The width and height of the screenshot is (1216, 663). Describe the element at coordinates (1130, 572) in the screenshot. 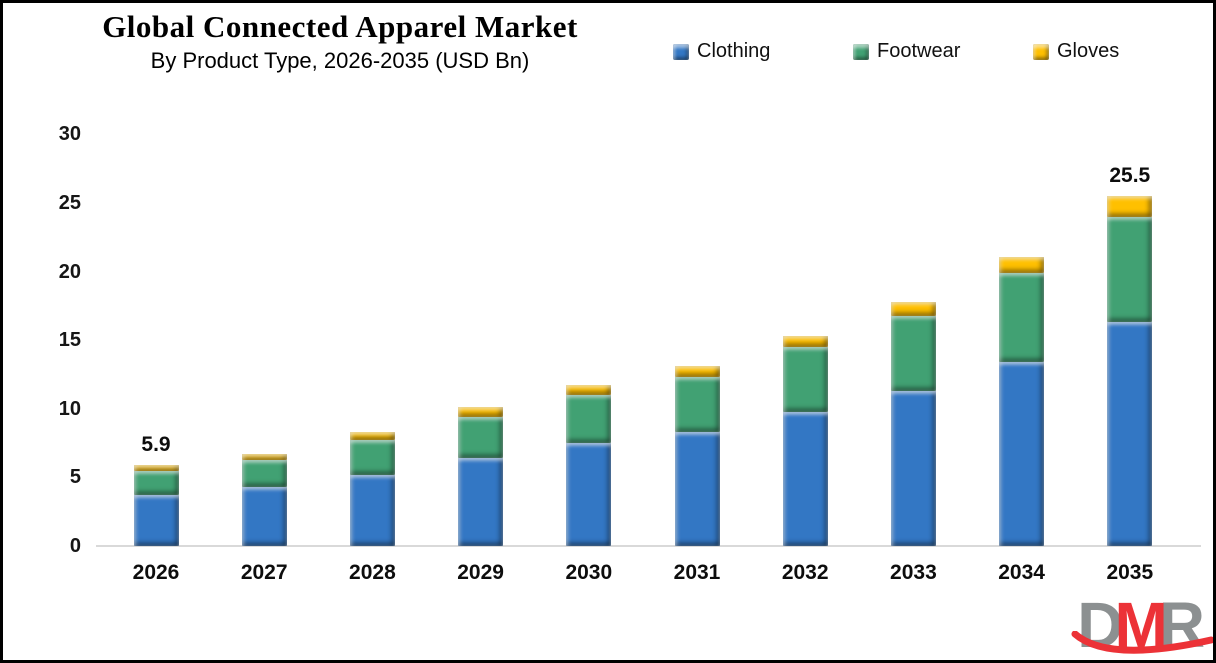

I see `x-axis-category-label: 2035` at that location.